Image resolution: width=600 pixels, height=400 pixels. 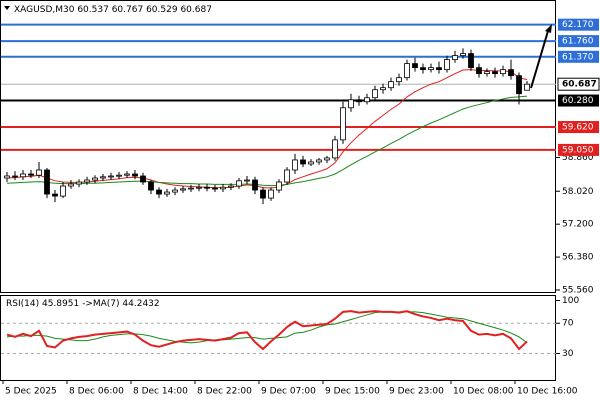 I want to click on rsi-line, so click(x=267, y=330).